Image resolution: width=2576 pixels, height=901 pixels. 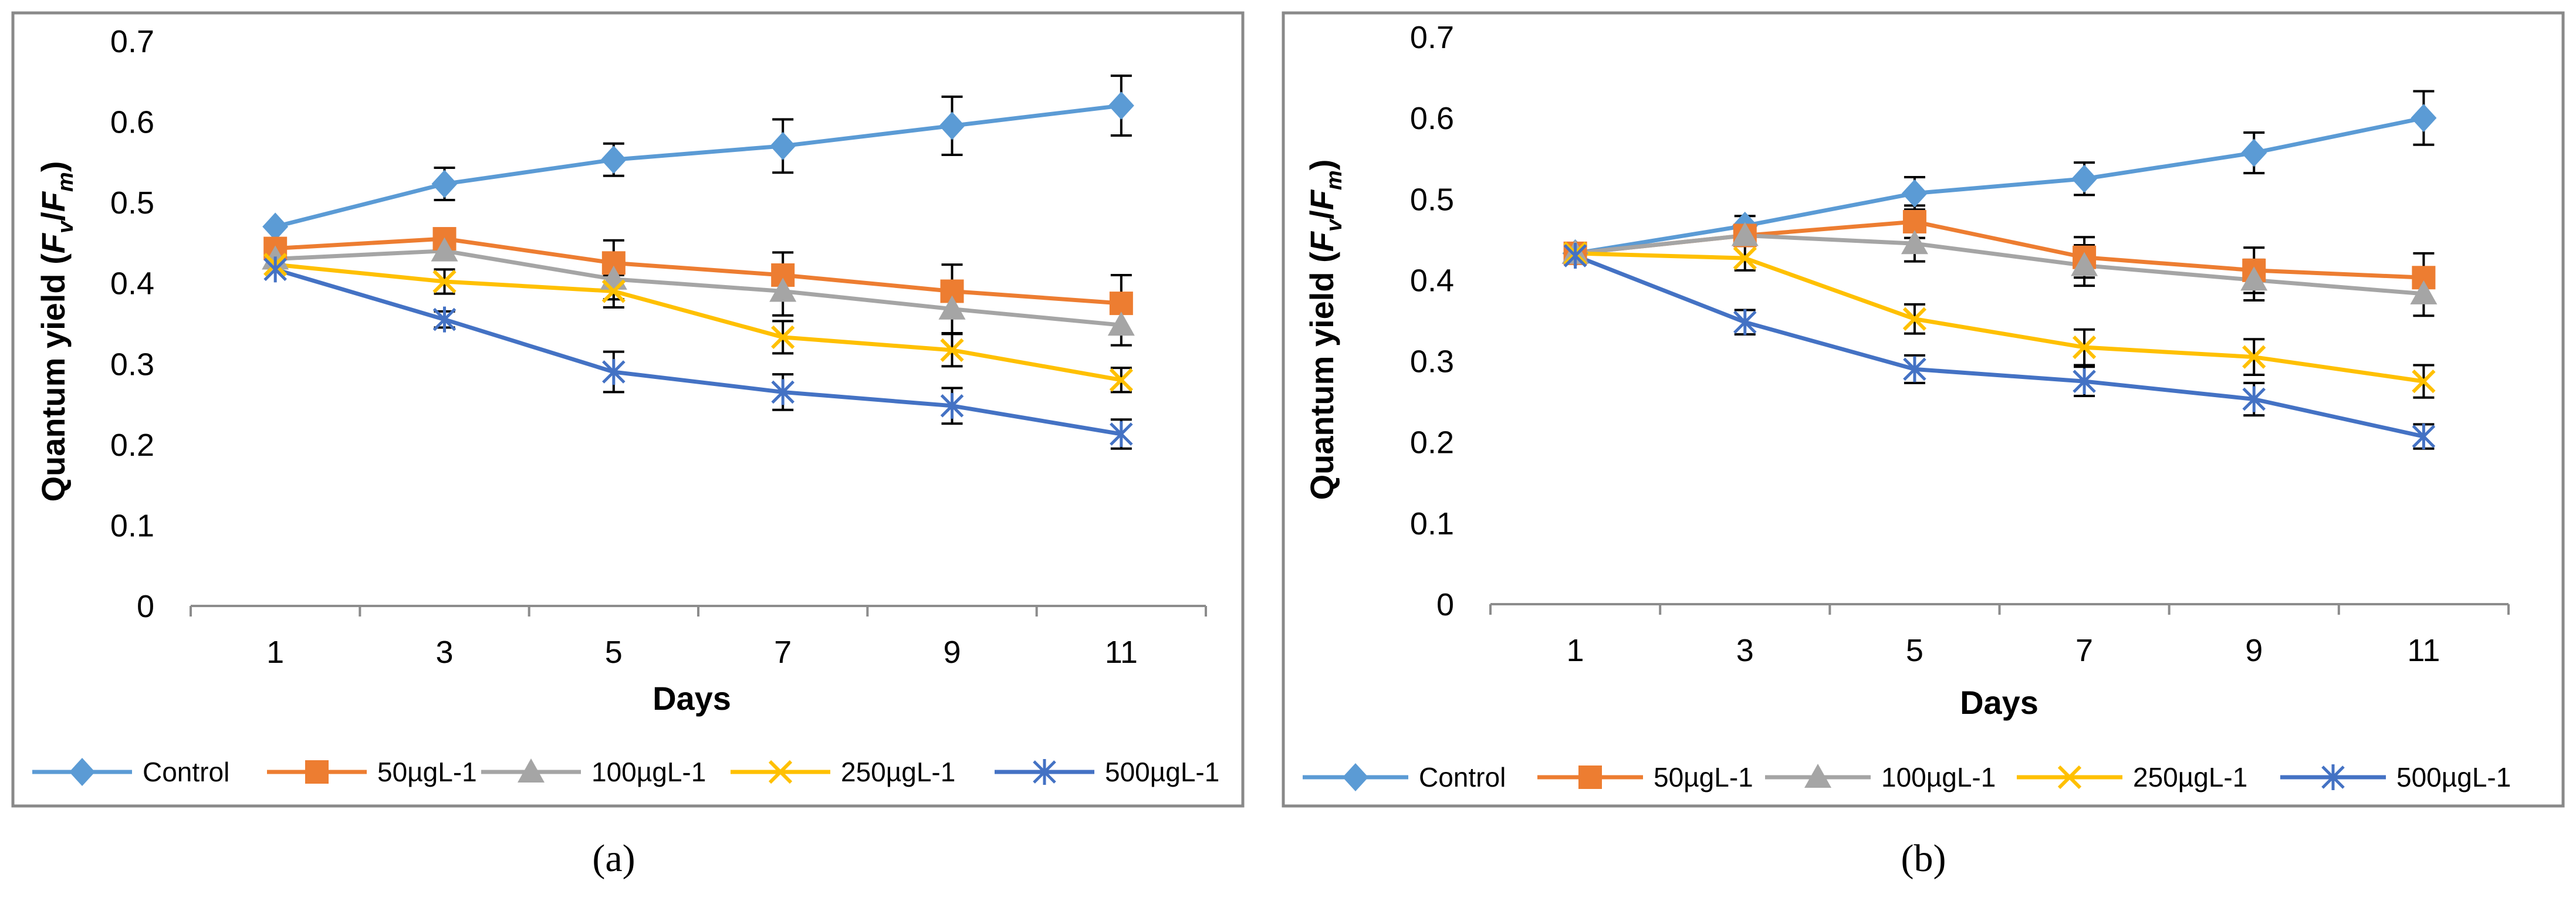 What do you see at coordinates (444, 652) in the screenshot?
I see `x-tick-label: 3` at bounding box center [444, 652].